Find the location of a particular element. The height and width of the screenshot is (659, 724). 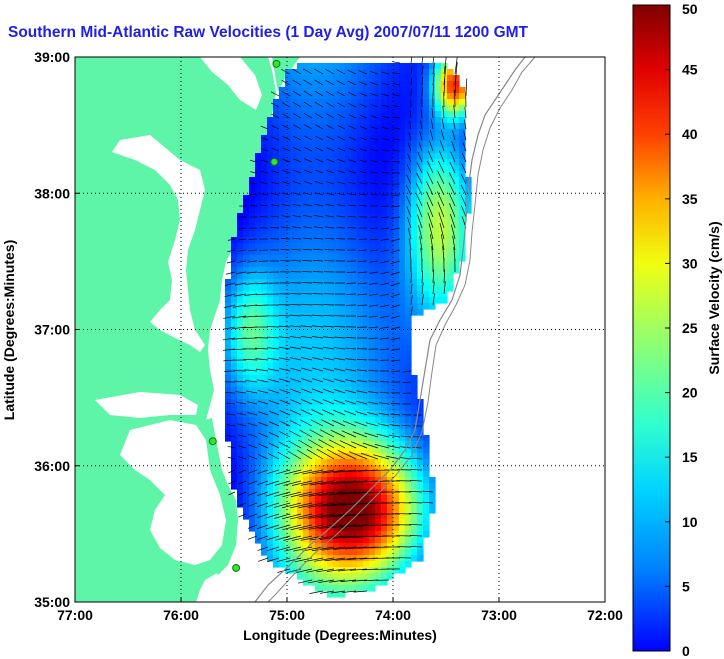

y-tick-label: 37:00 is located at coordinates (52, 330).